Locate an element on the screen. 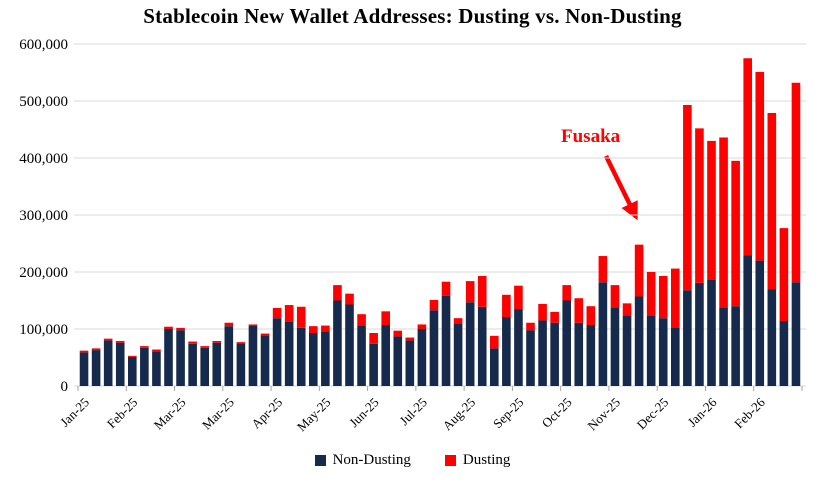  fusaka-arrow is located at coordinates (621, 188).